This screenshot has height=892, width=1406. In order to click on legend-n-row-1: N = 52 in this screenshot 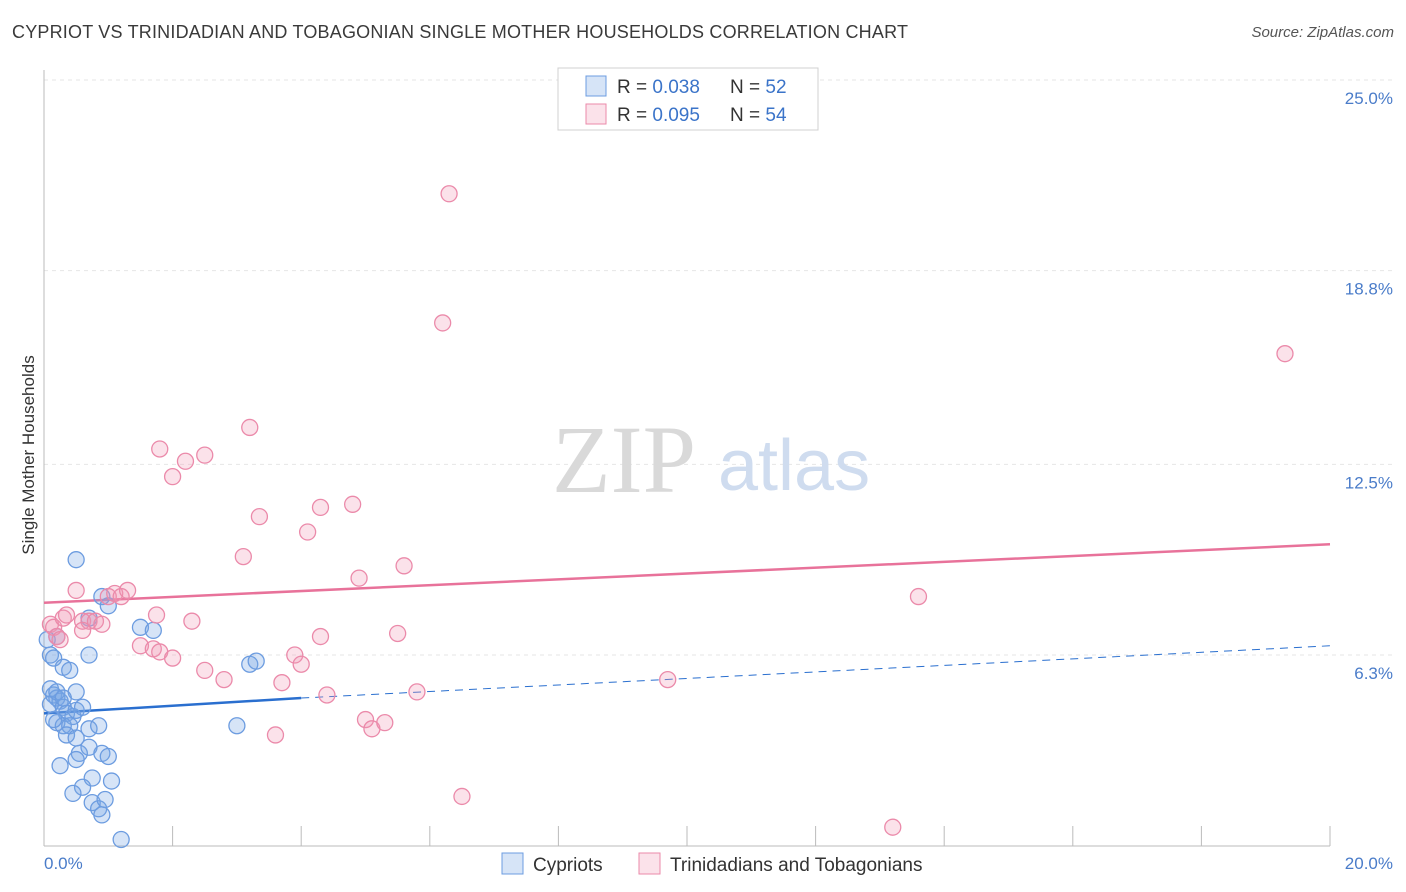, I will do `click(758, 87)`.